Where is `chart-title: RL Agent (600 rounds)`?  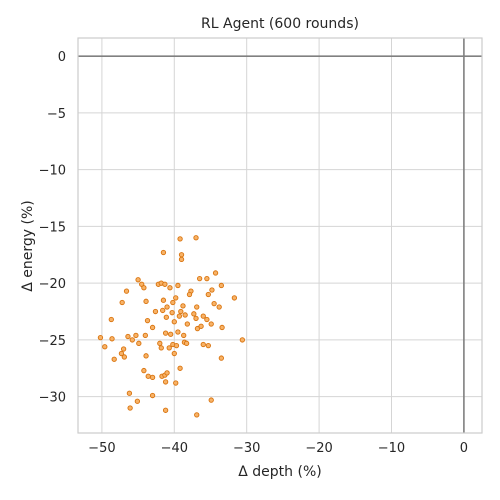
chart-title: RL Agent (600 rounds) is located at coordinates (280, 24).